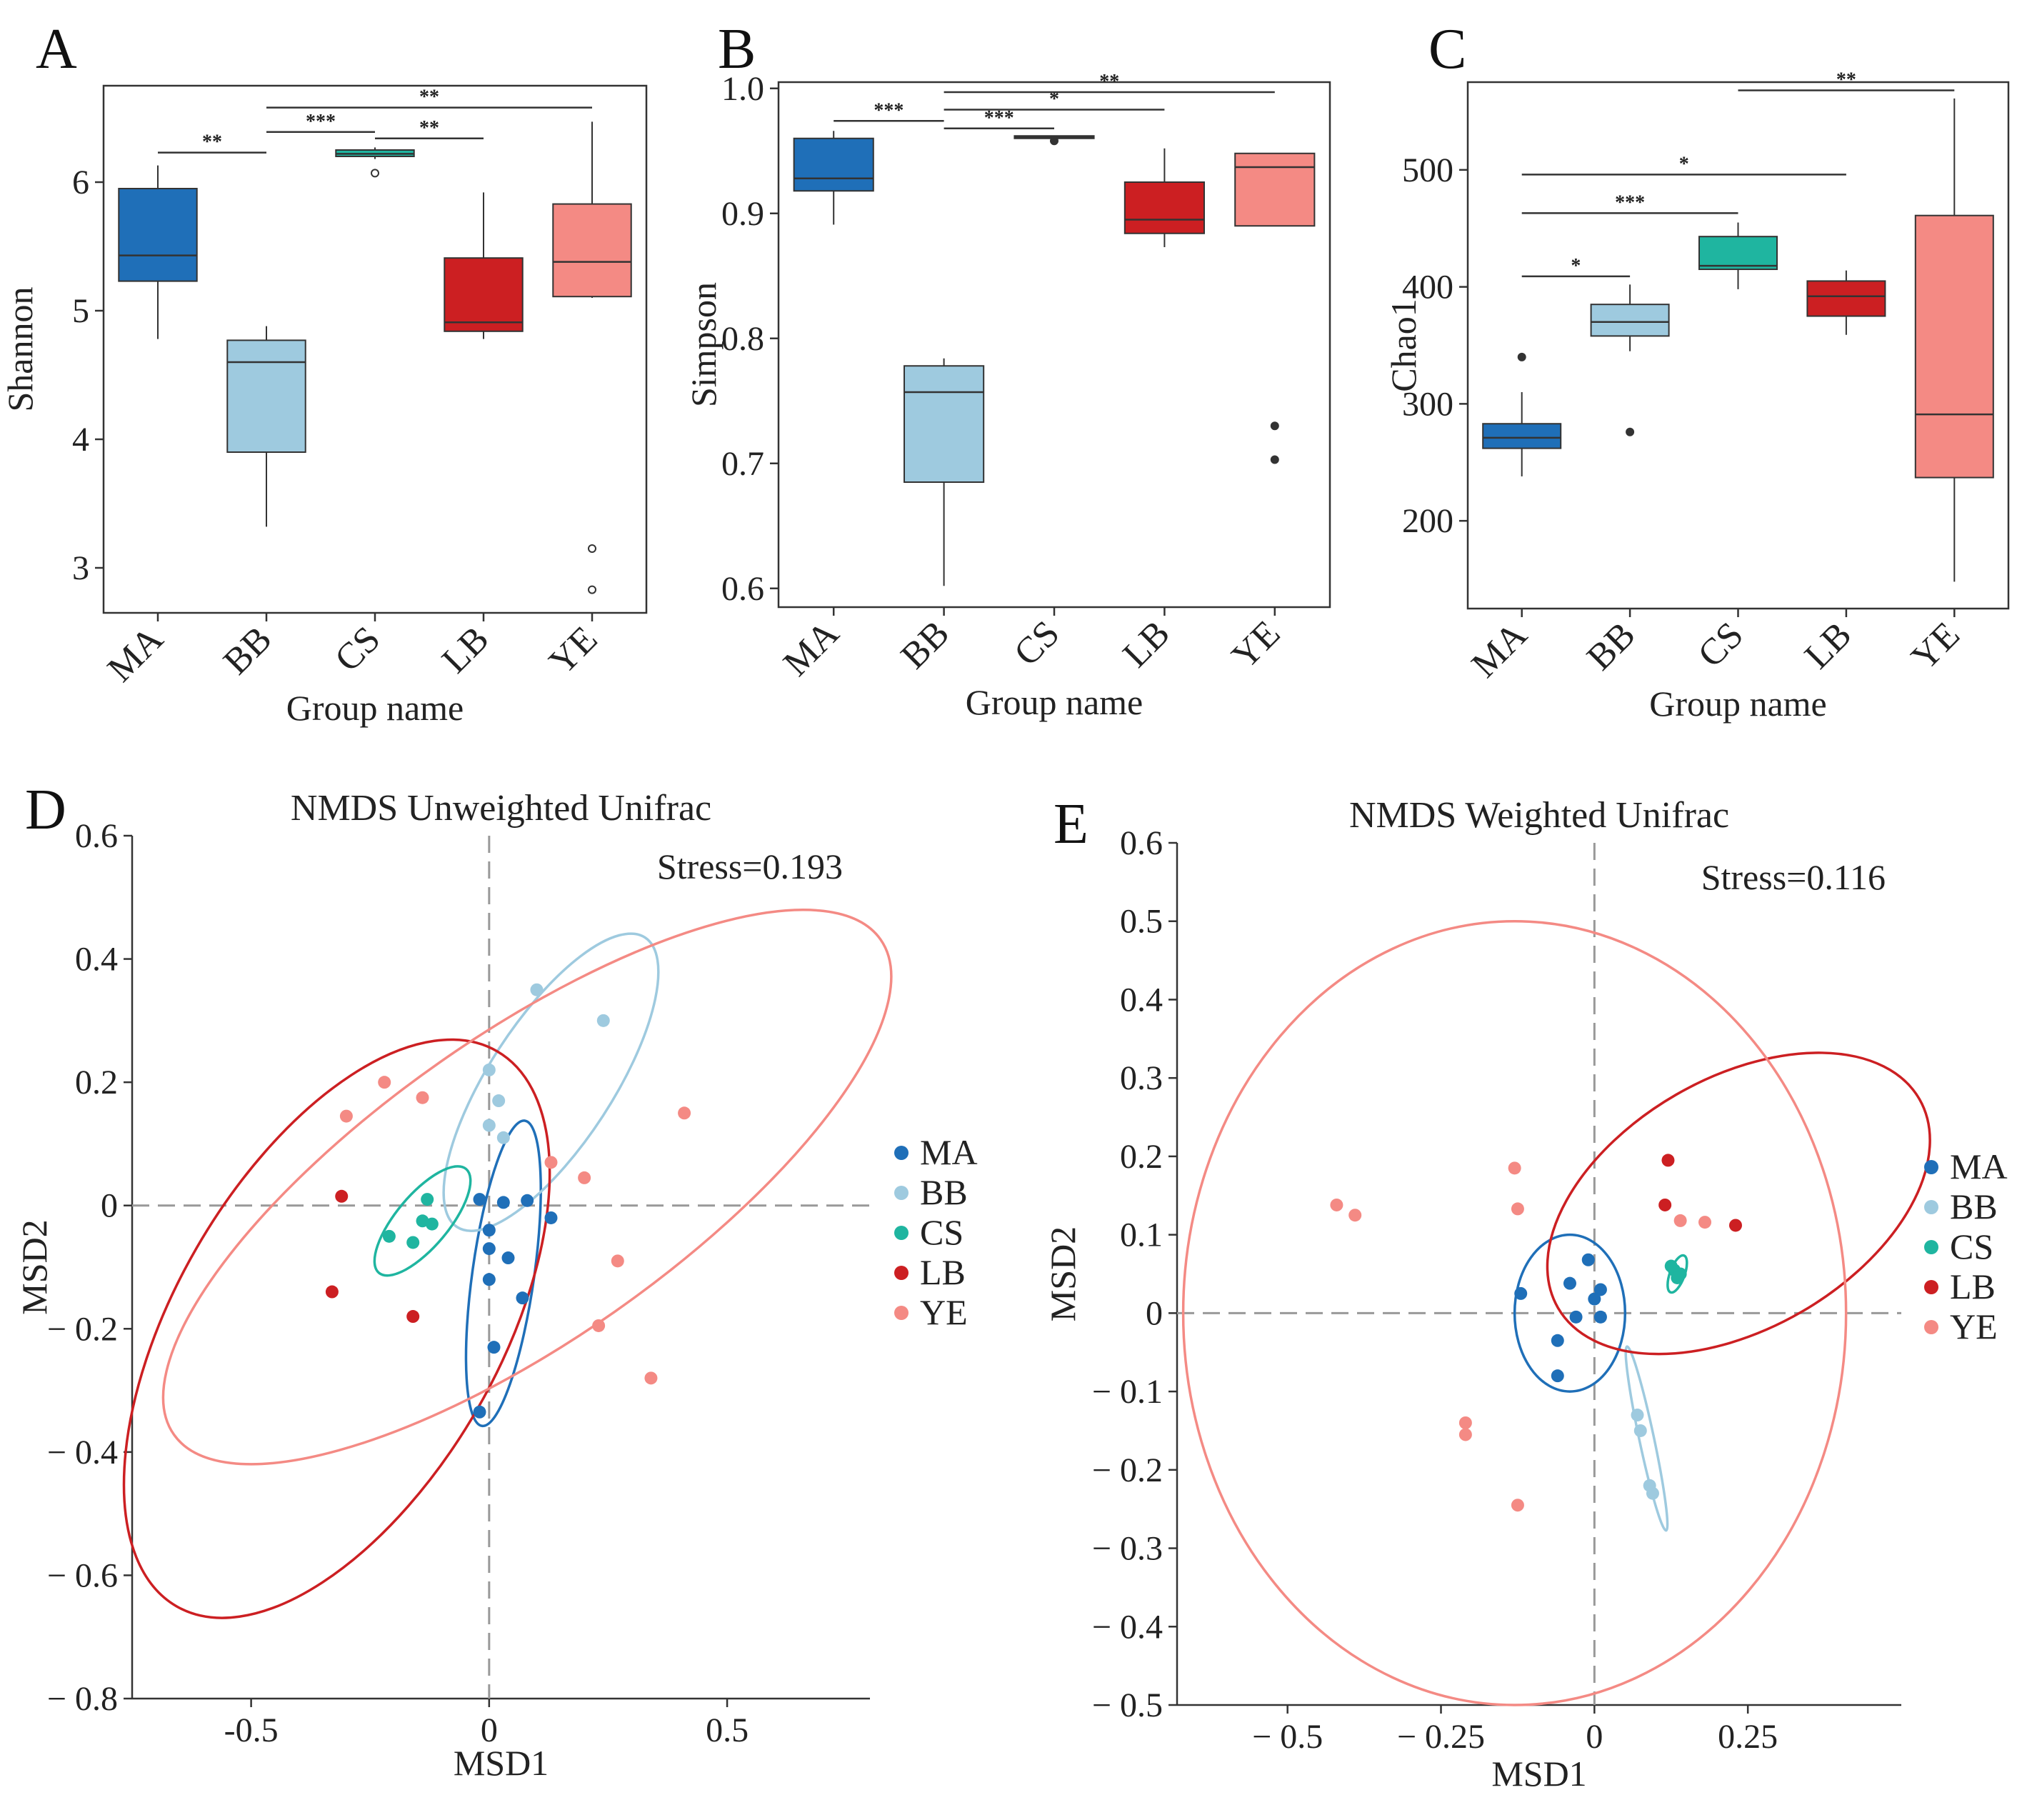 The width and height of the screenshot is (2037, 1820). Describe the element at coordinates (1793, 877) in the screenshot. I see `stress-label: Stress=0.116` at that location.